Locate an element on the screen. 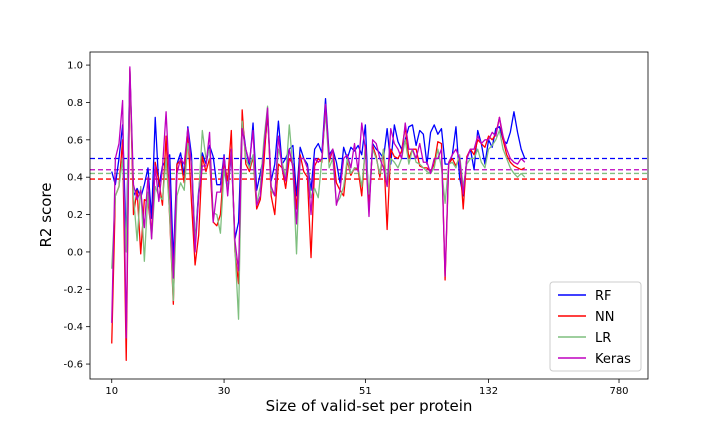 Image resolution: width=720 pixels, height=432 pixels. y-tick-label: 0.2 is located at coordinates (75, 215).